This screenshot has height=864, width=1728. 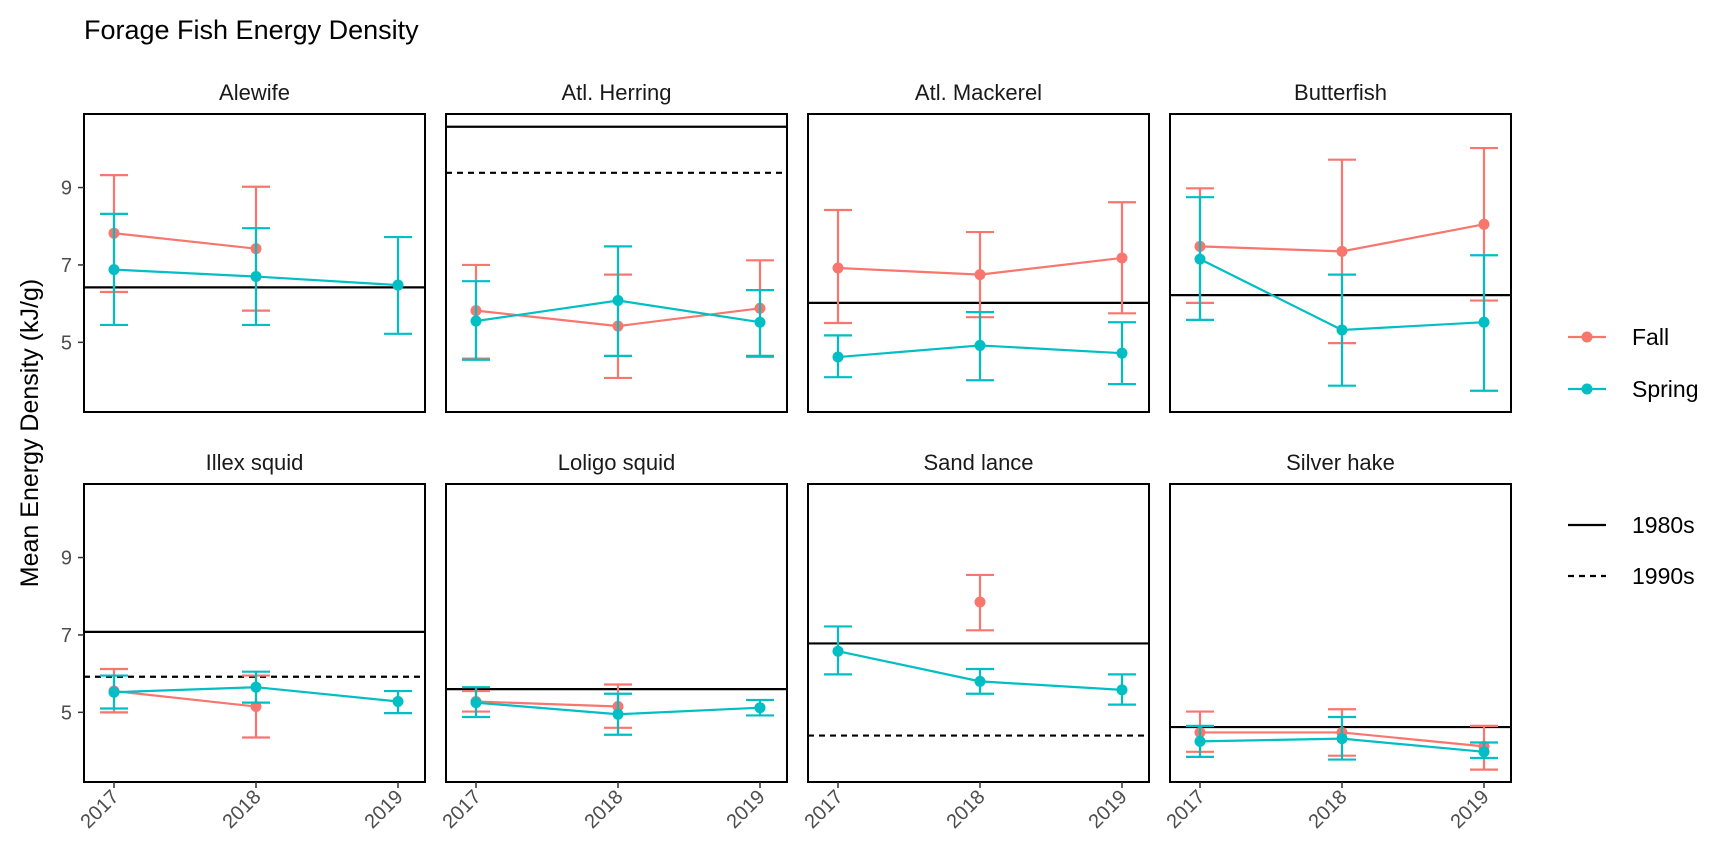 I want to click on legend-item-fall: Fall, so click(x=1618, y=337).